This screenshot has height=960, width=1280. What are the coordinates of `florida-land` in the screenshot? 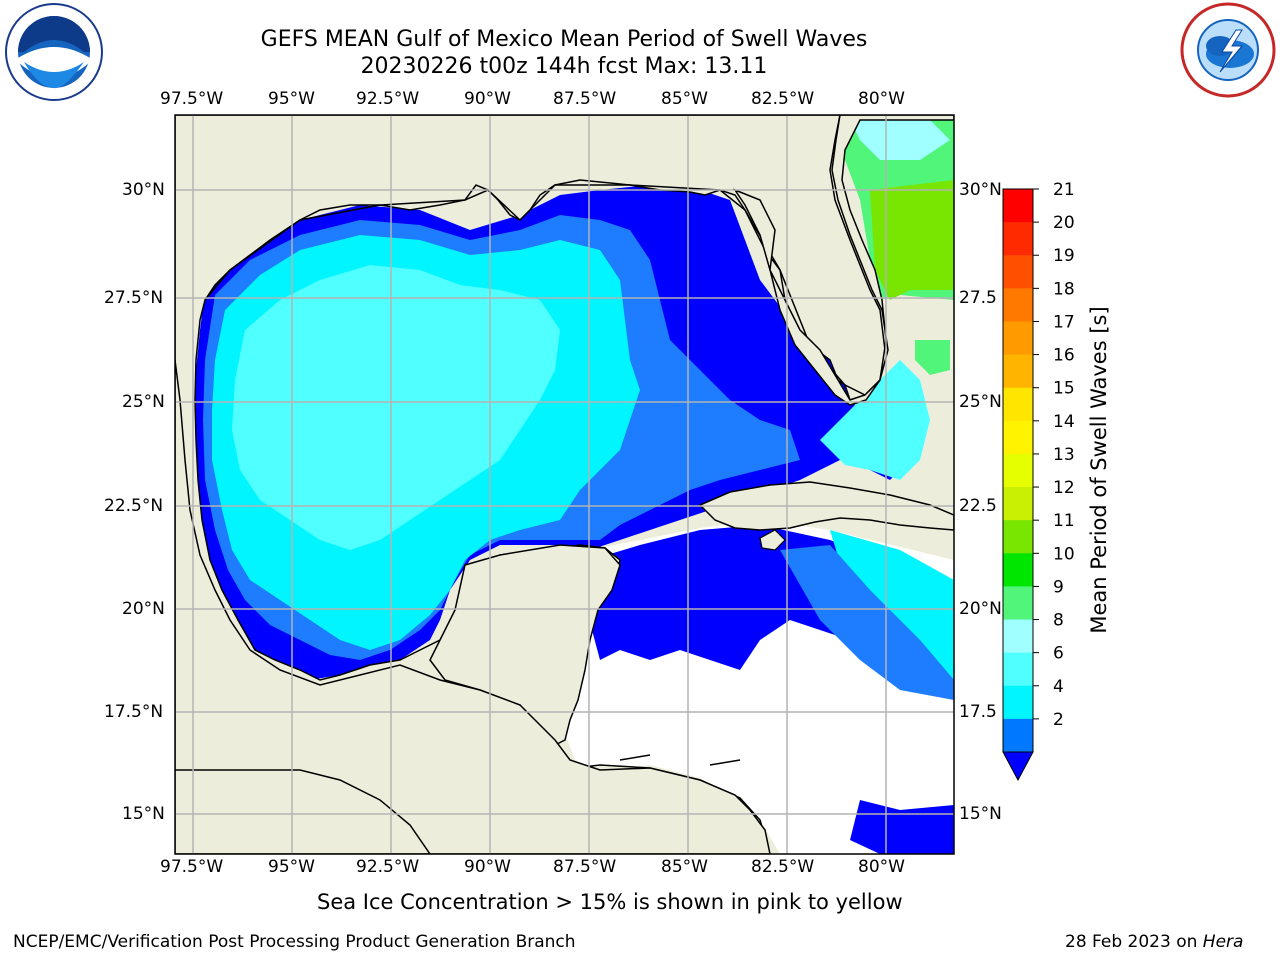 It's located at (843, 260).